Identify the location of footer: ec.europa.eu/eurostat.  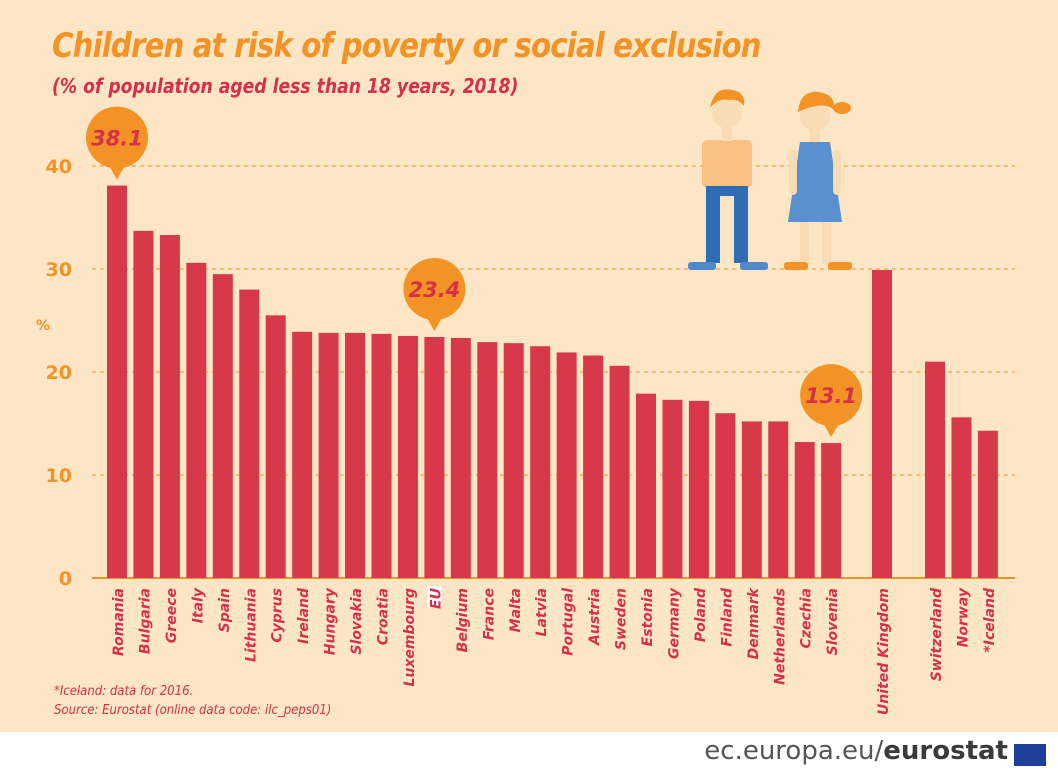
(529, 752).